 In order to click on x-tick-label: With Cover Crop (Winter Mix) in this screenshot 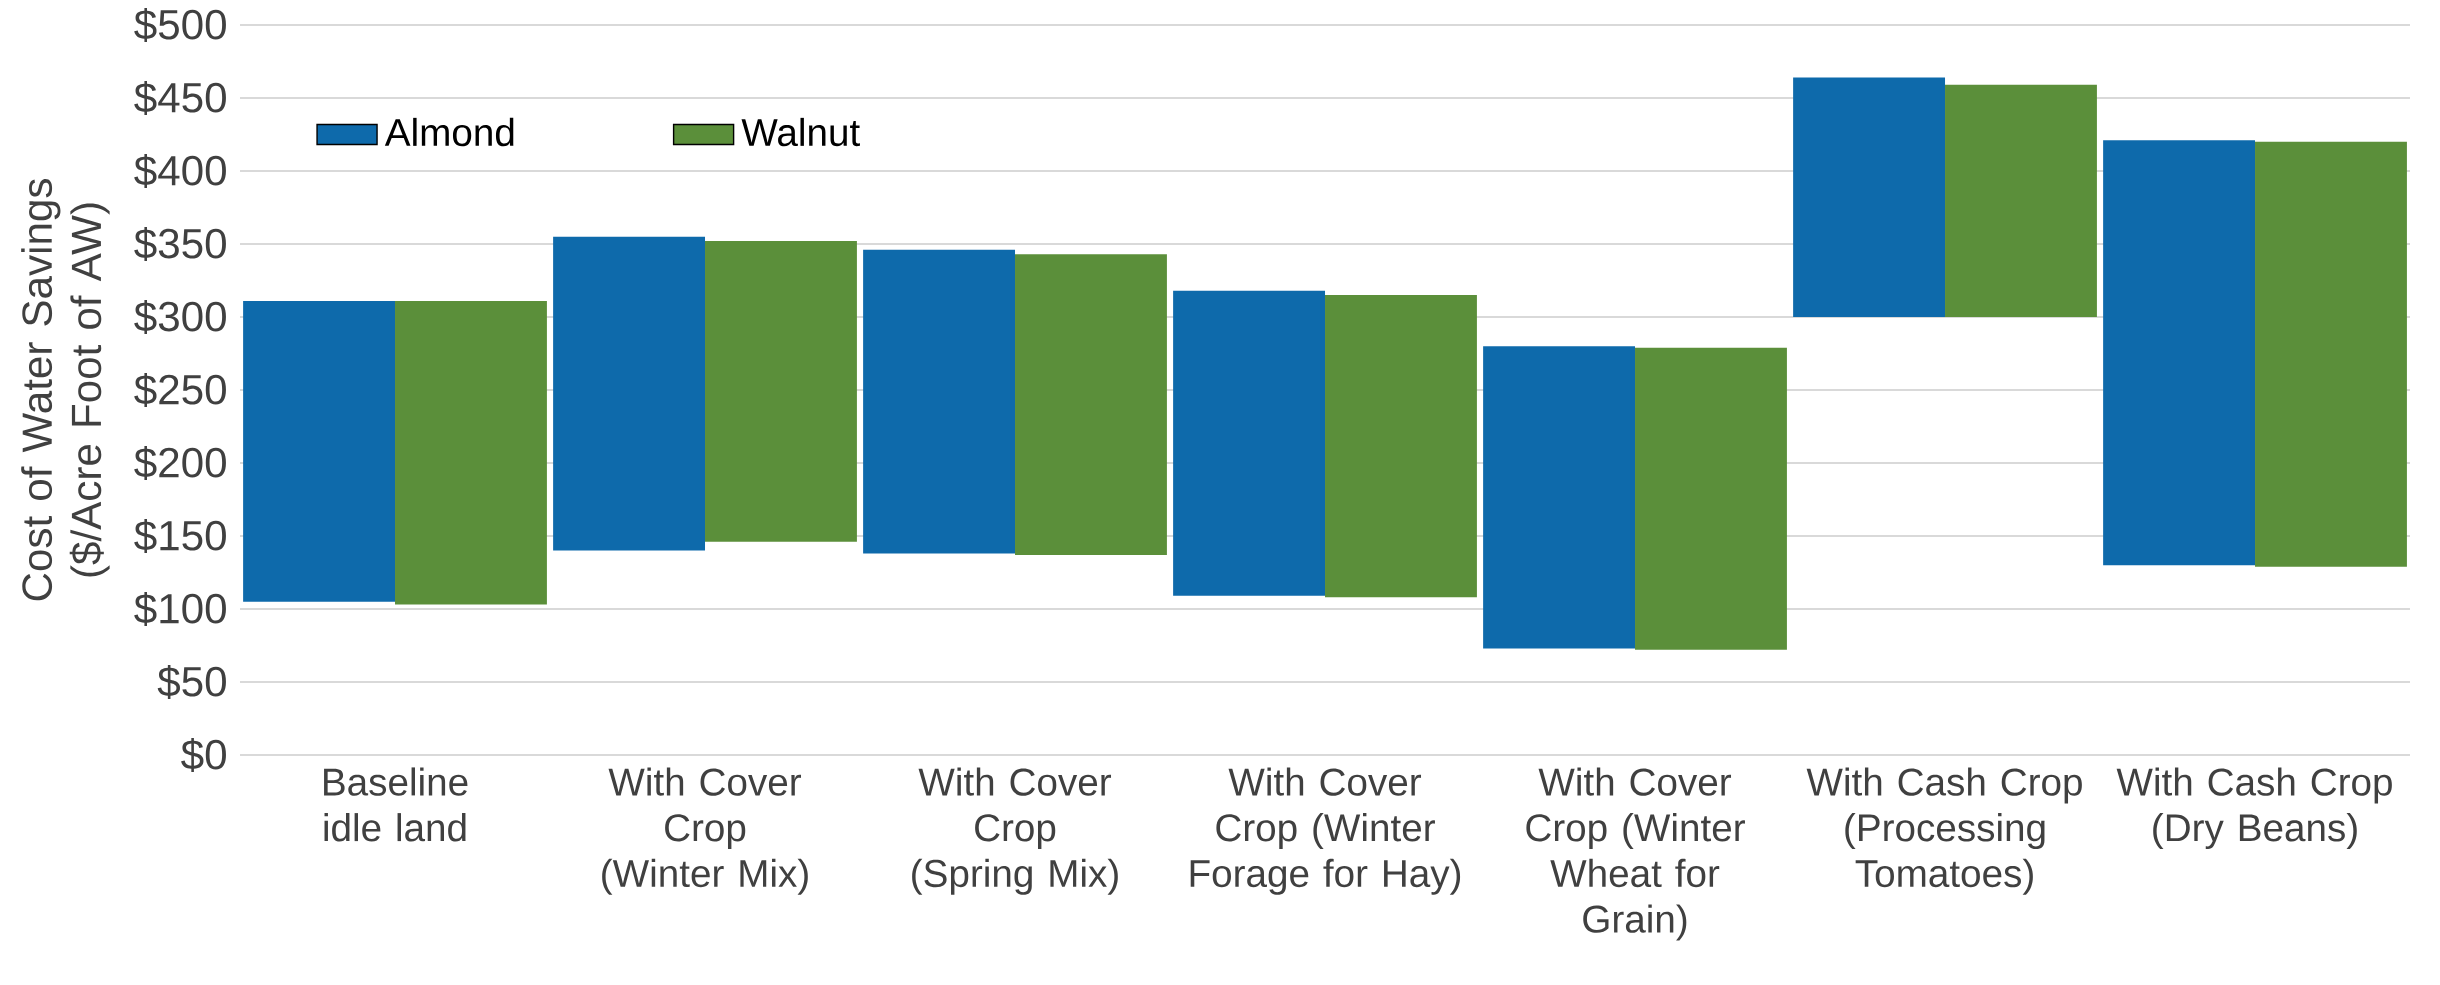, I will do `click(705, 831)`.